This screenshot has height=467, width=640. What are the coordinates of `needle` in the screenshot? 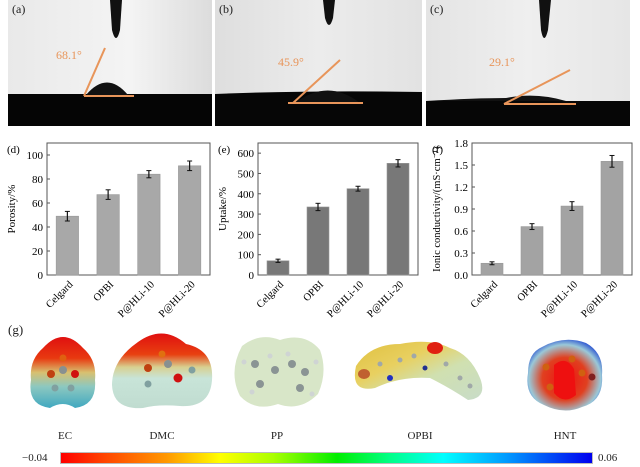 It's located at (116, 19).